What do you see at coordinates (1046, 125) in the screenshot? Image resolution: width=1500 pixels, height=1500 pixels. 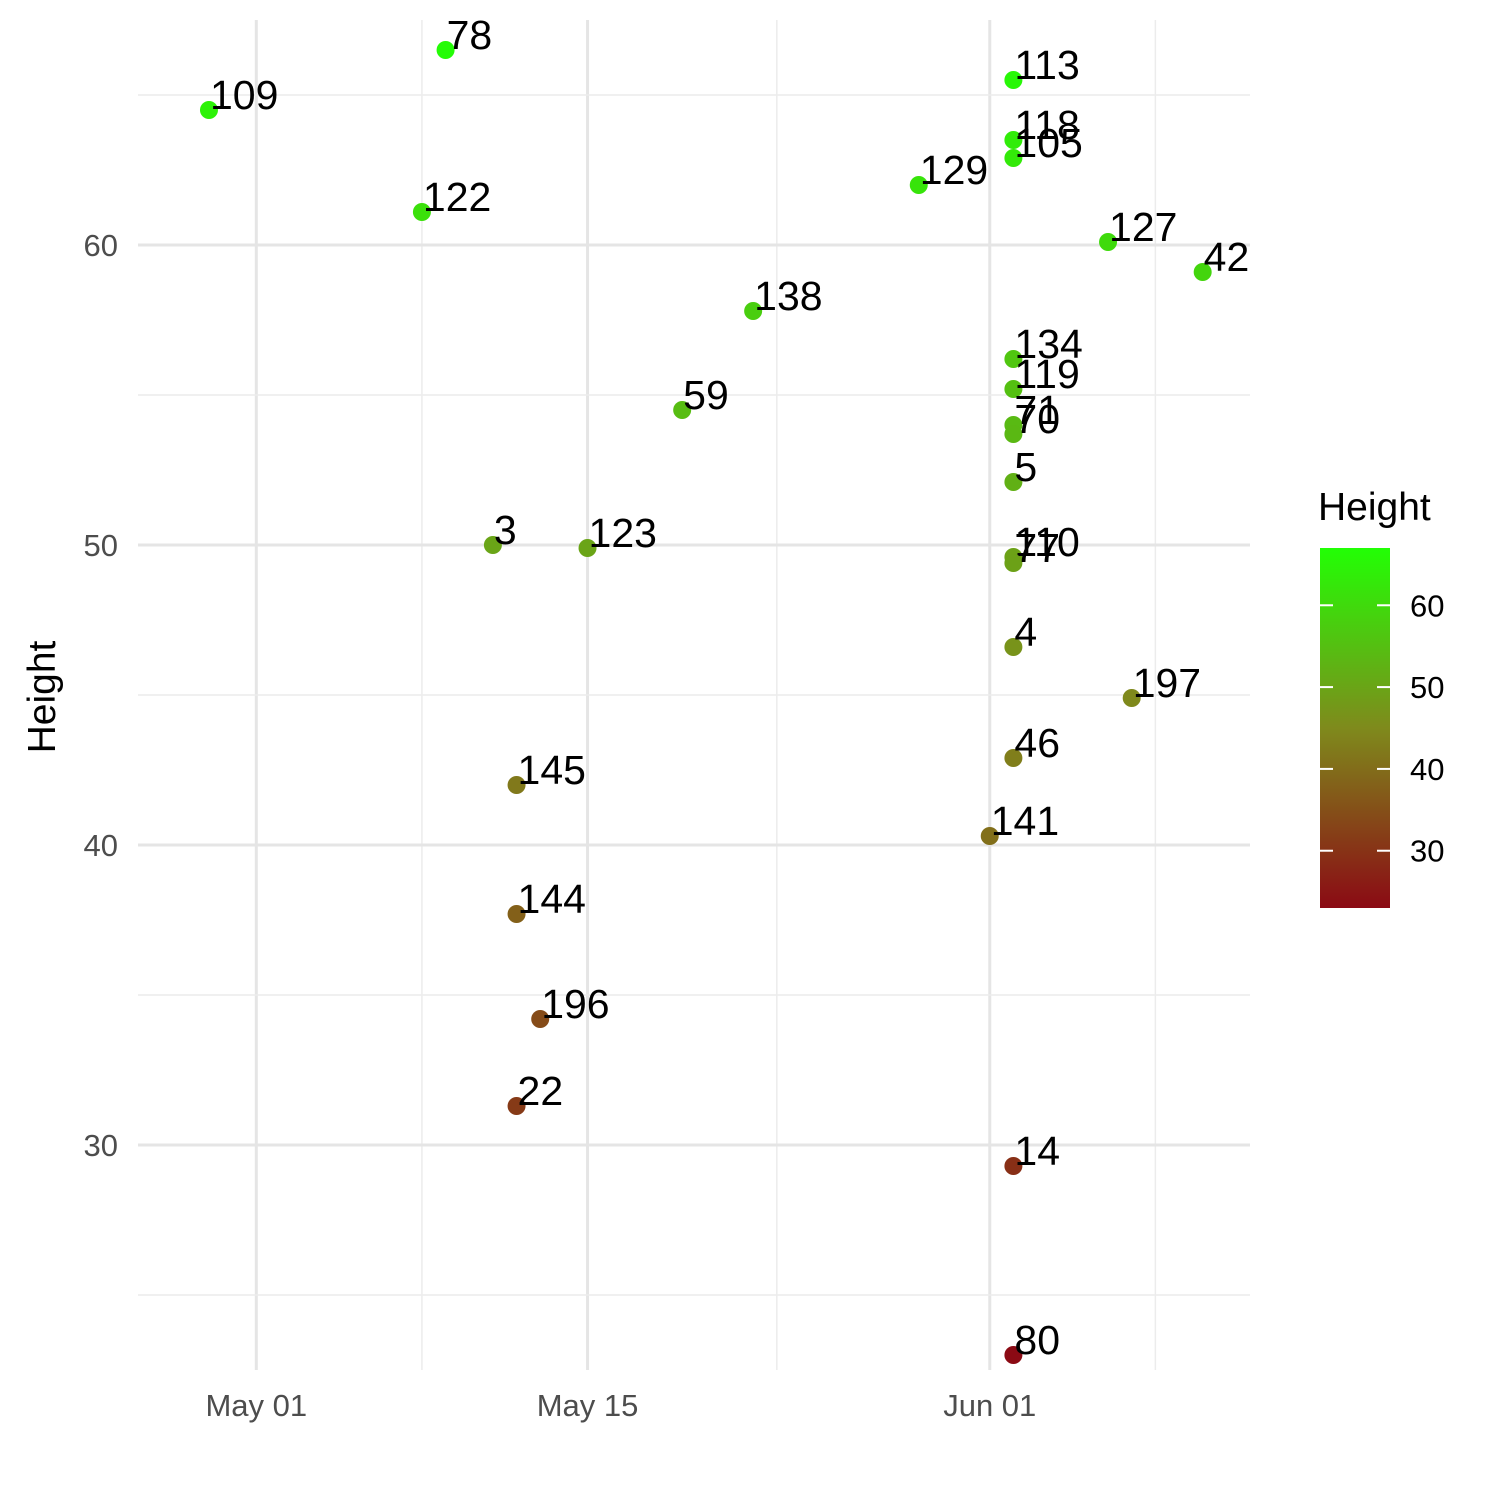 I see `data-point-label: 118` at bounding box center [1046, 125].